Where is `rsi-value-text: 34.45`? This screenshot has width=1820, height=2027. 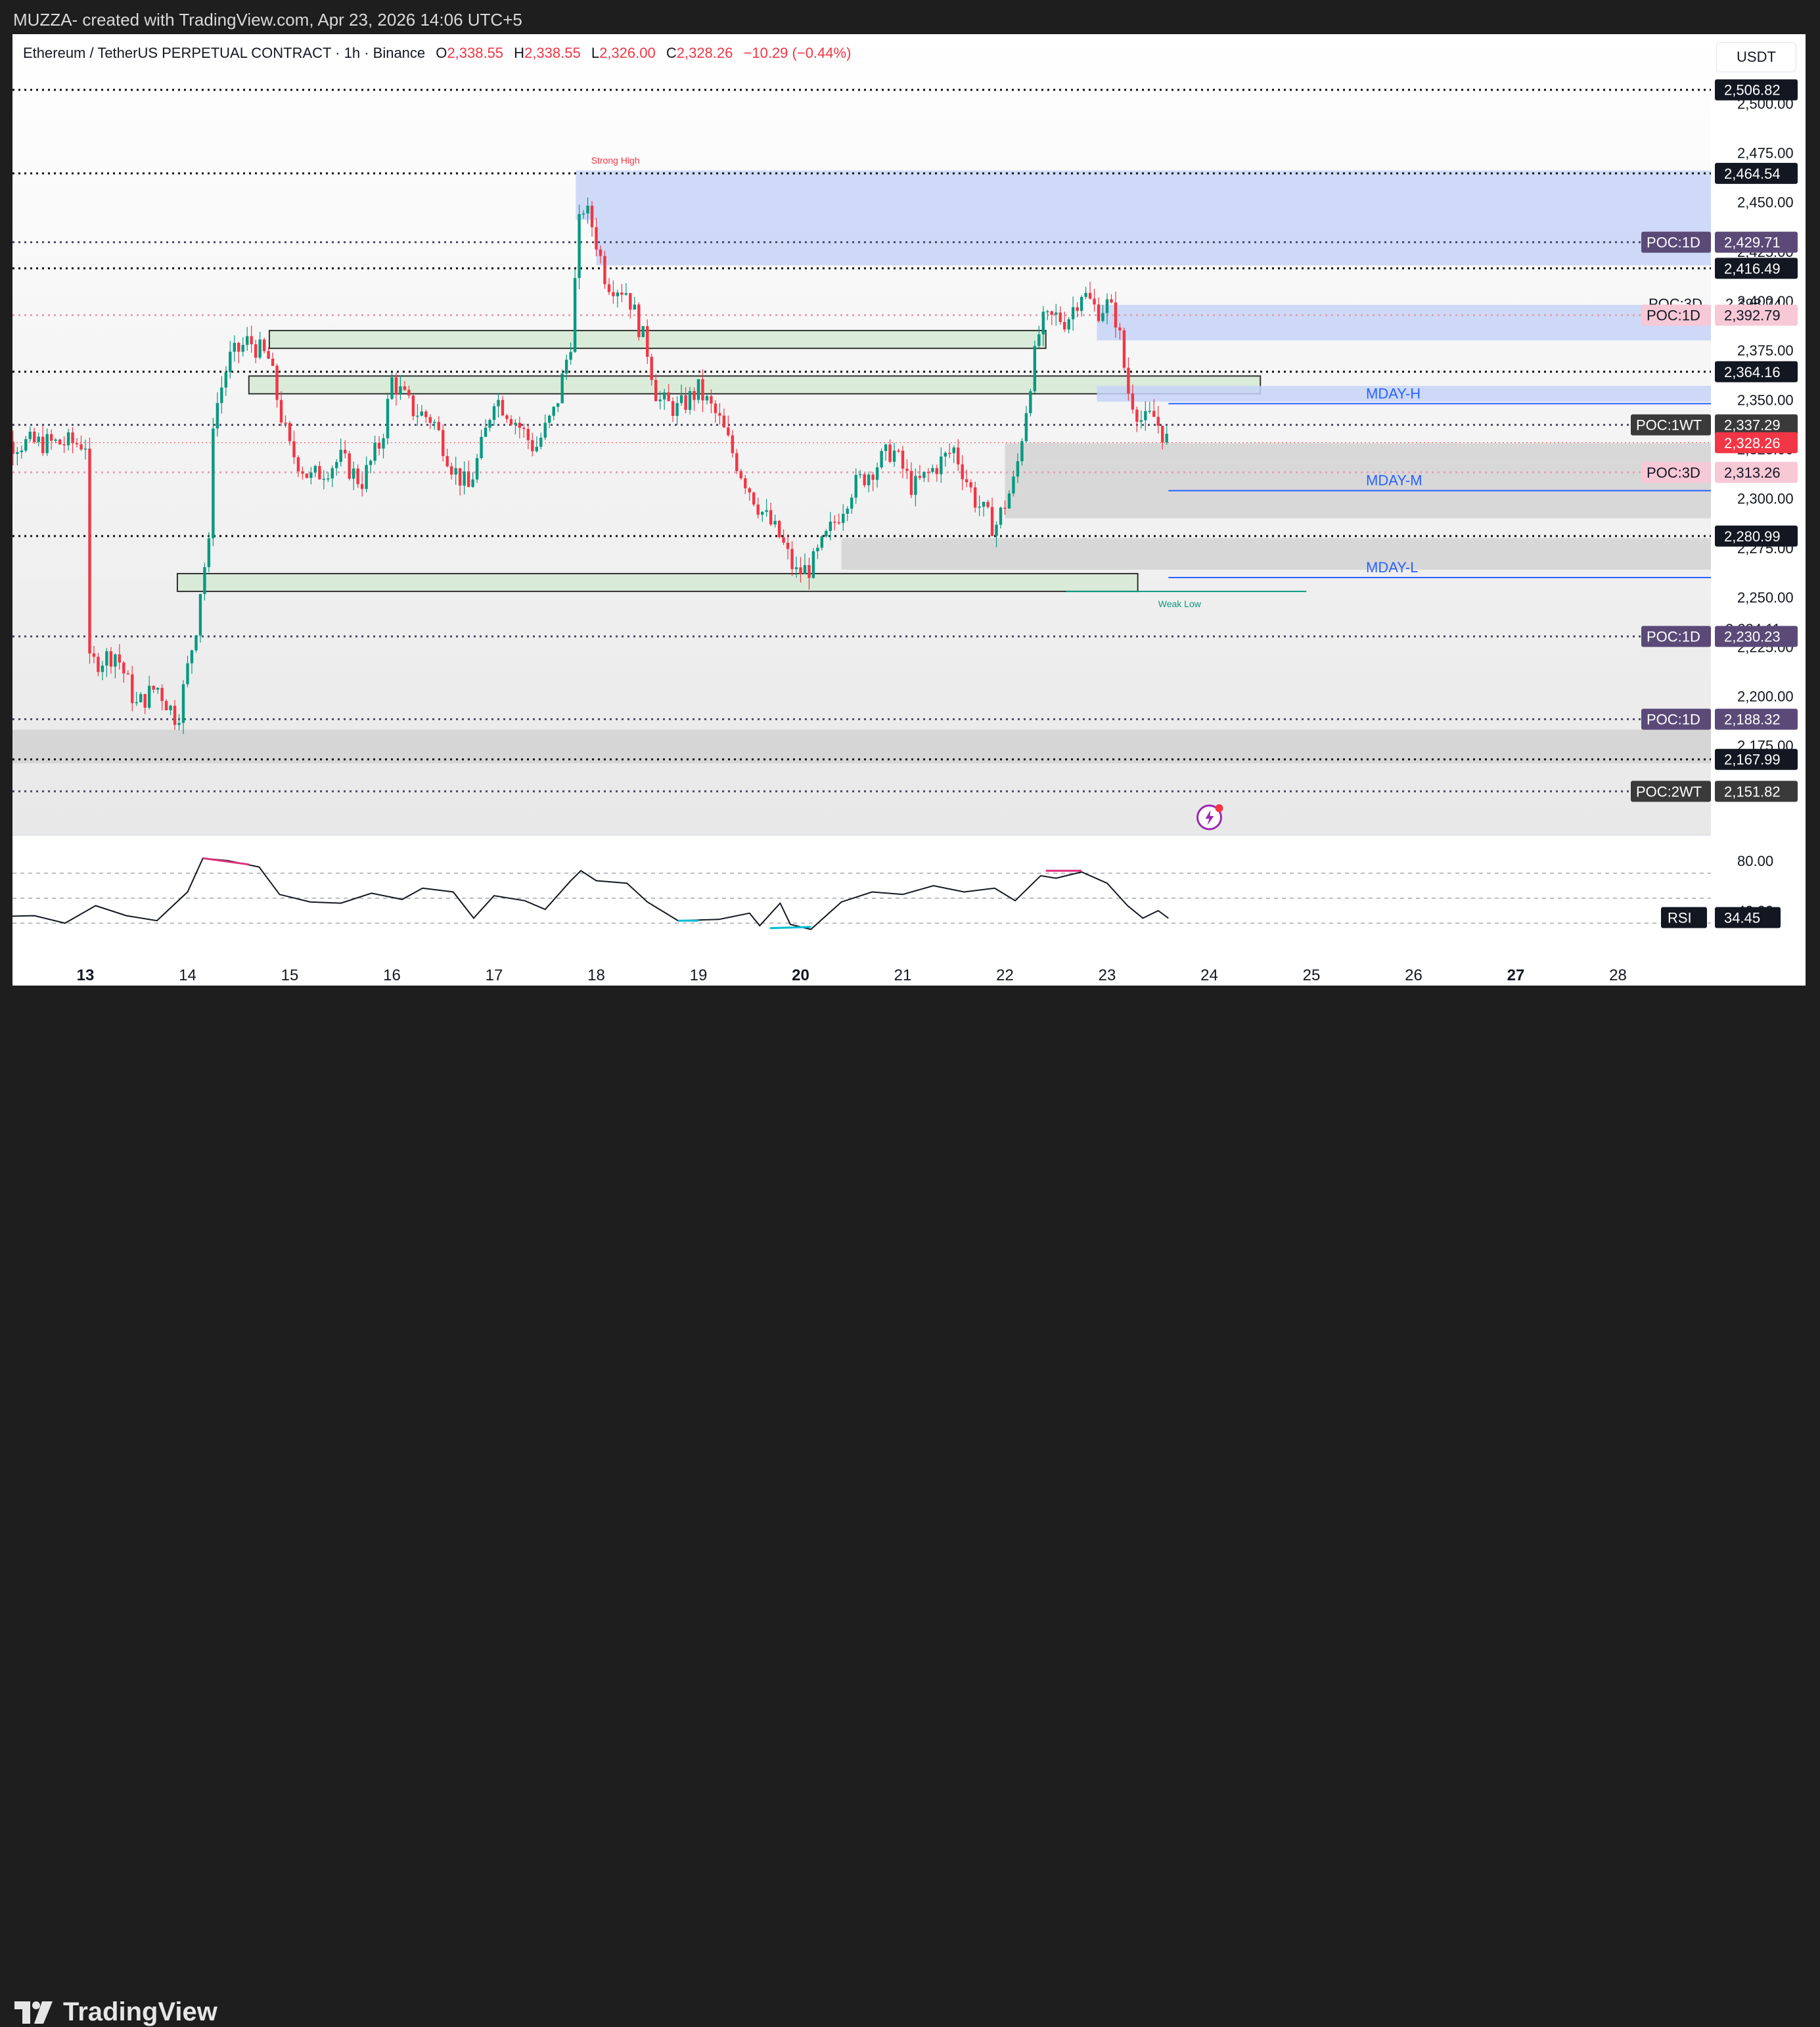 rsi-value-text: 34.45 is located at coordinates (1742, 918).